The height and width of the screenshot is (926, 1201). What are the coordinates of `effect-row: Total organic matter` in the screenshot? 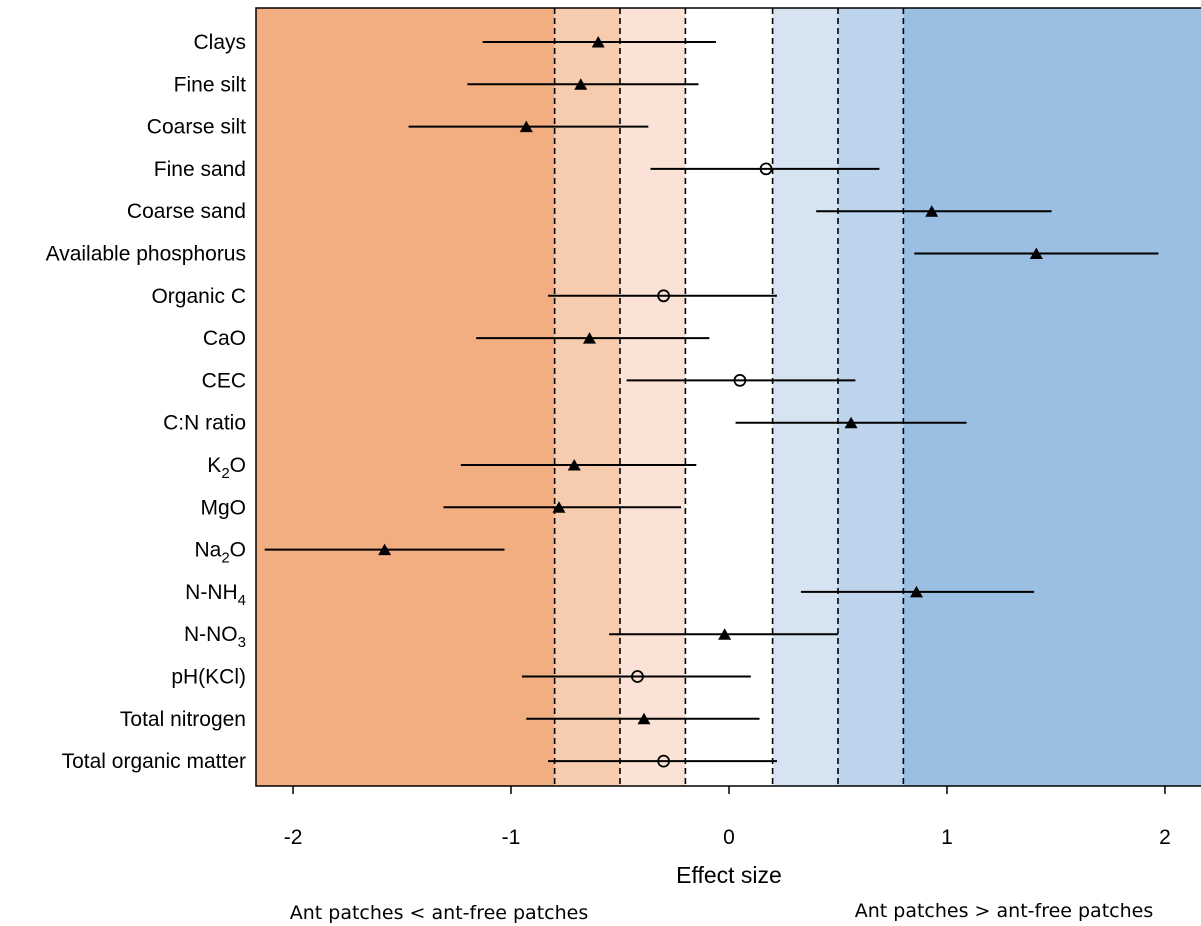 It's located at (419, 761).